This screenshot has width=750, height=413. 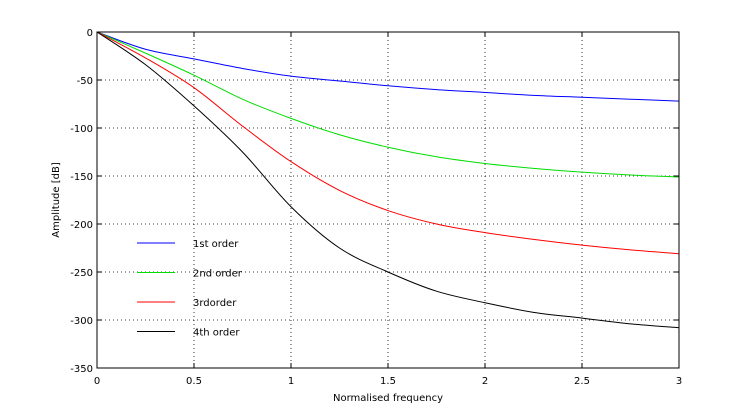 I want to click on legend-label-4: 4th order, so click(x=216, y=333).